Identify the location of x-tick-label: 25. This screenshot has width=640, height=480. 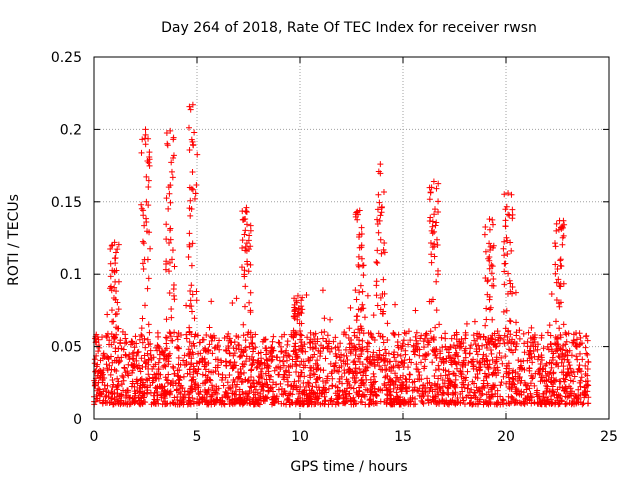
(609, 437).